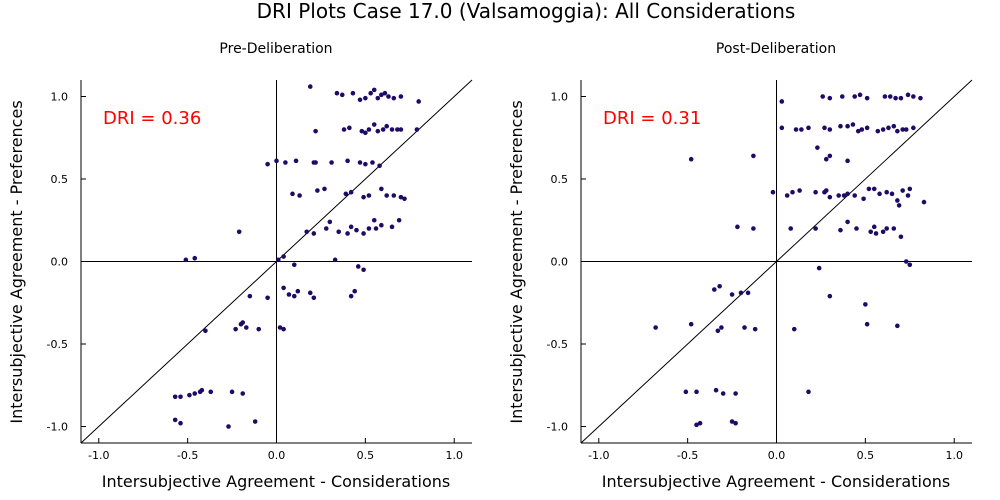 The image size is (1000, 500). What do you see at coordinates (60, 97) in the screenshot?
I see `y-tick-label: 1.0` at bounding box center [60, 97].